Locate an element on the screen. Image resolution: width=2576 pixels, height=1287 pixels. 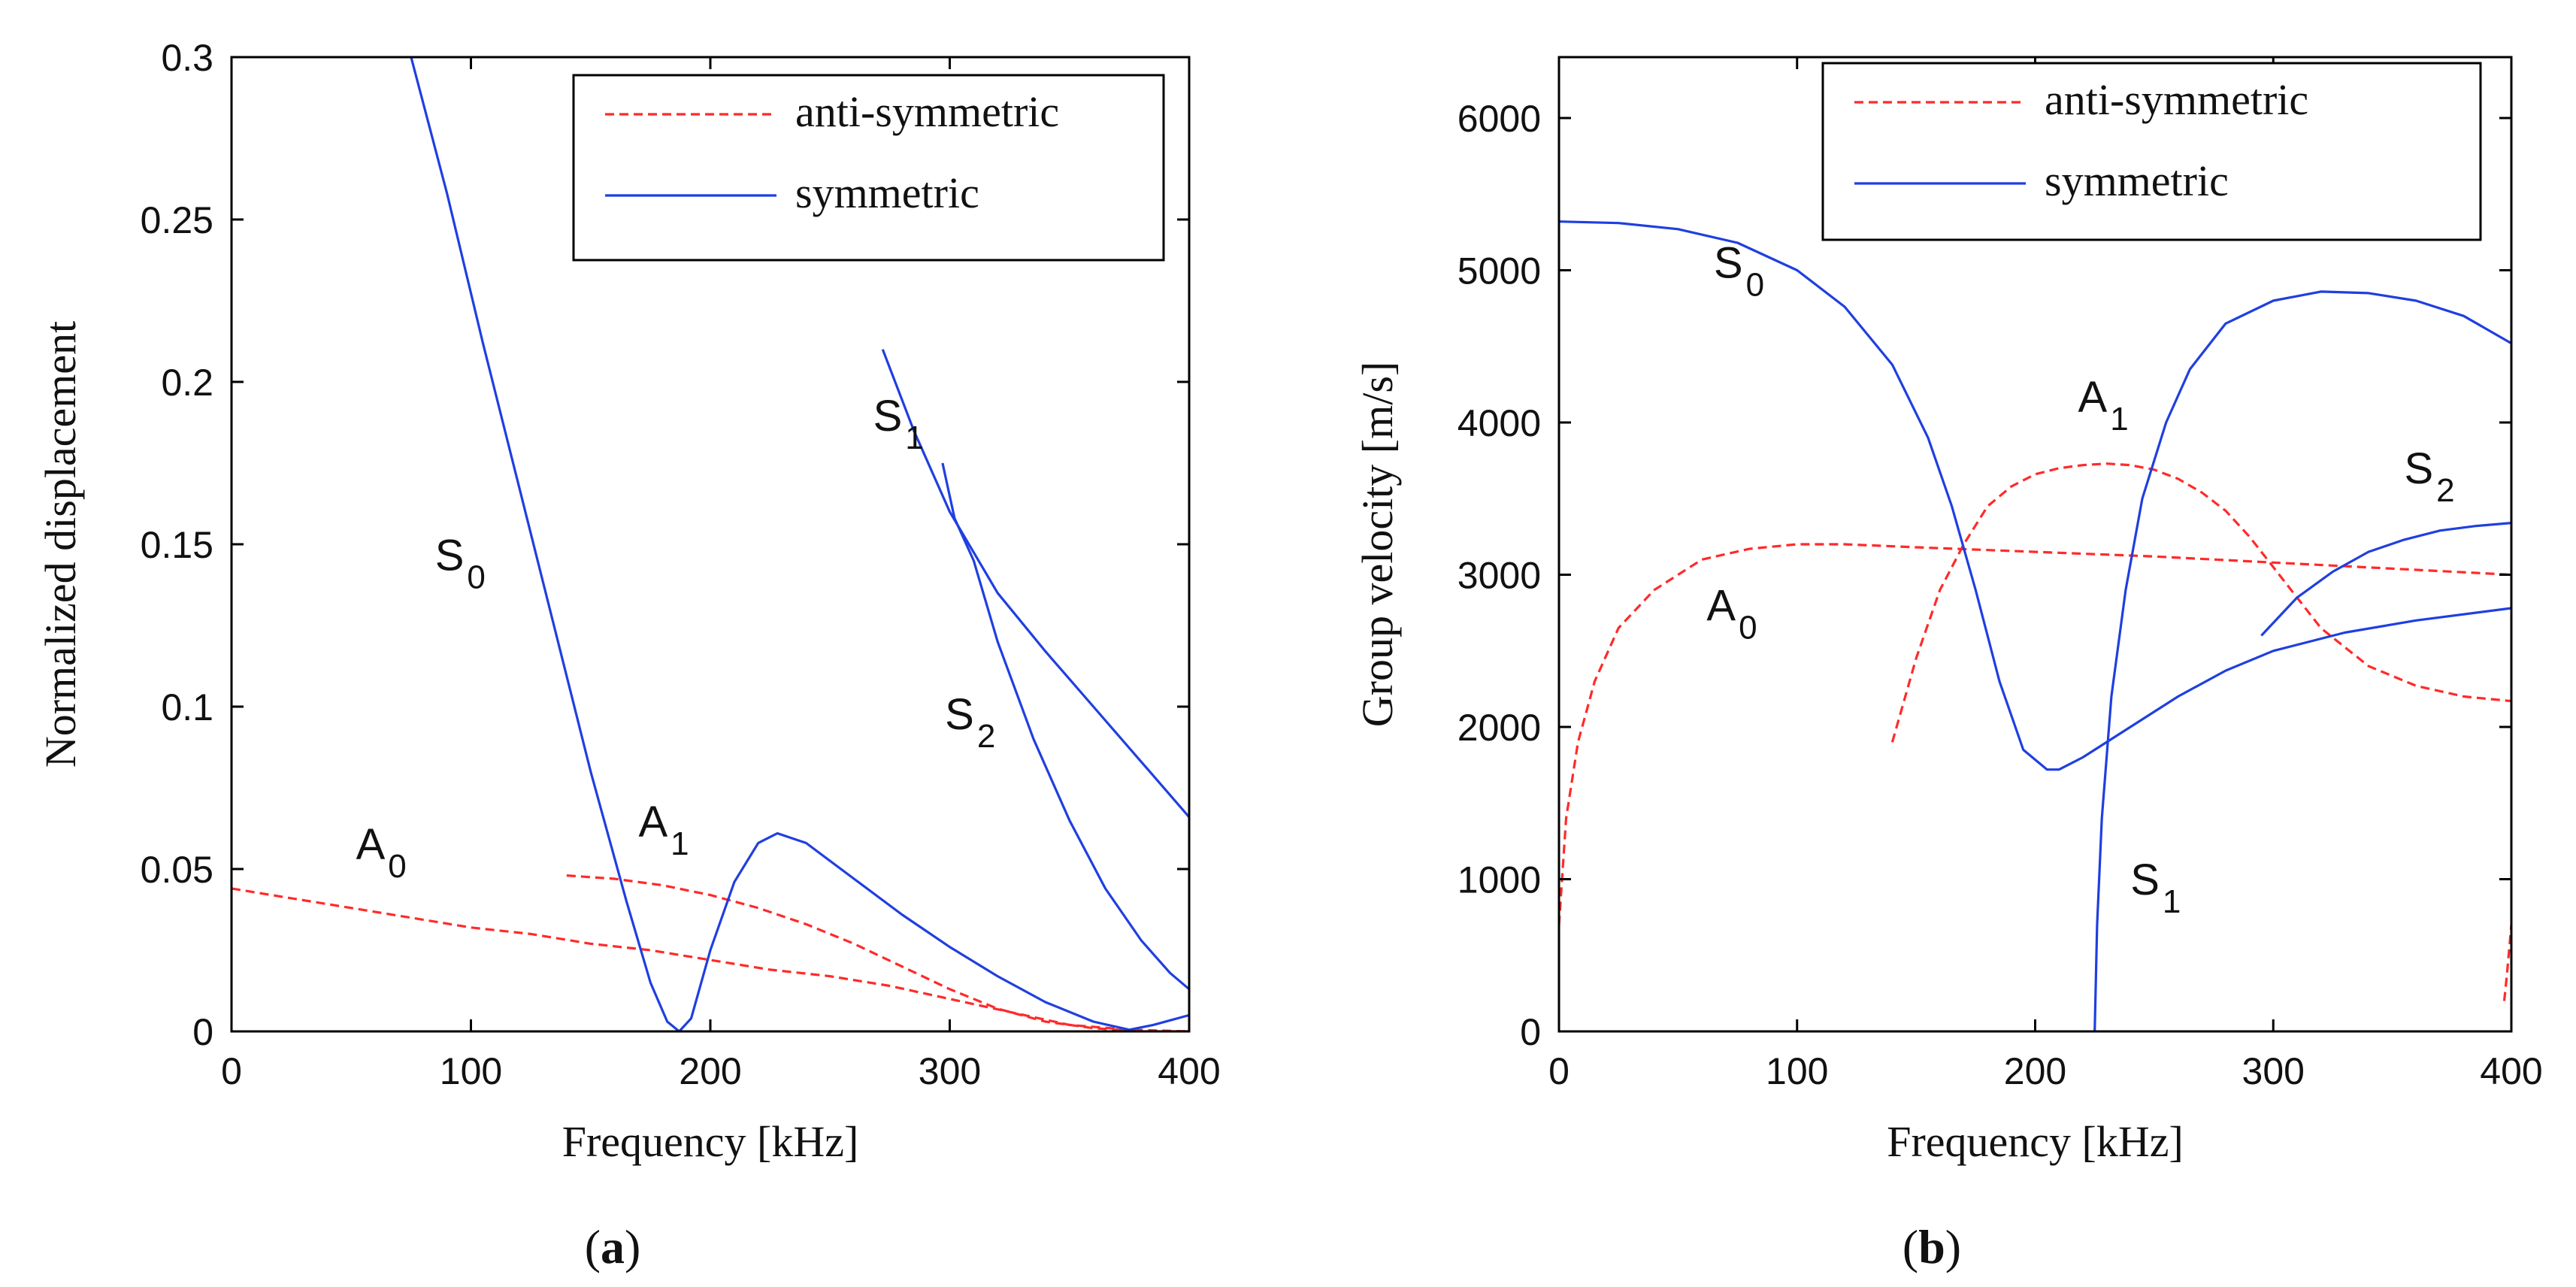
y-tick-label: 0.3 is located at coordinates (187, 58).